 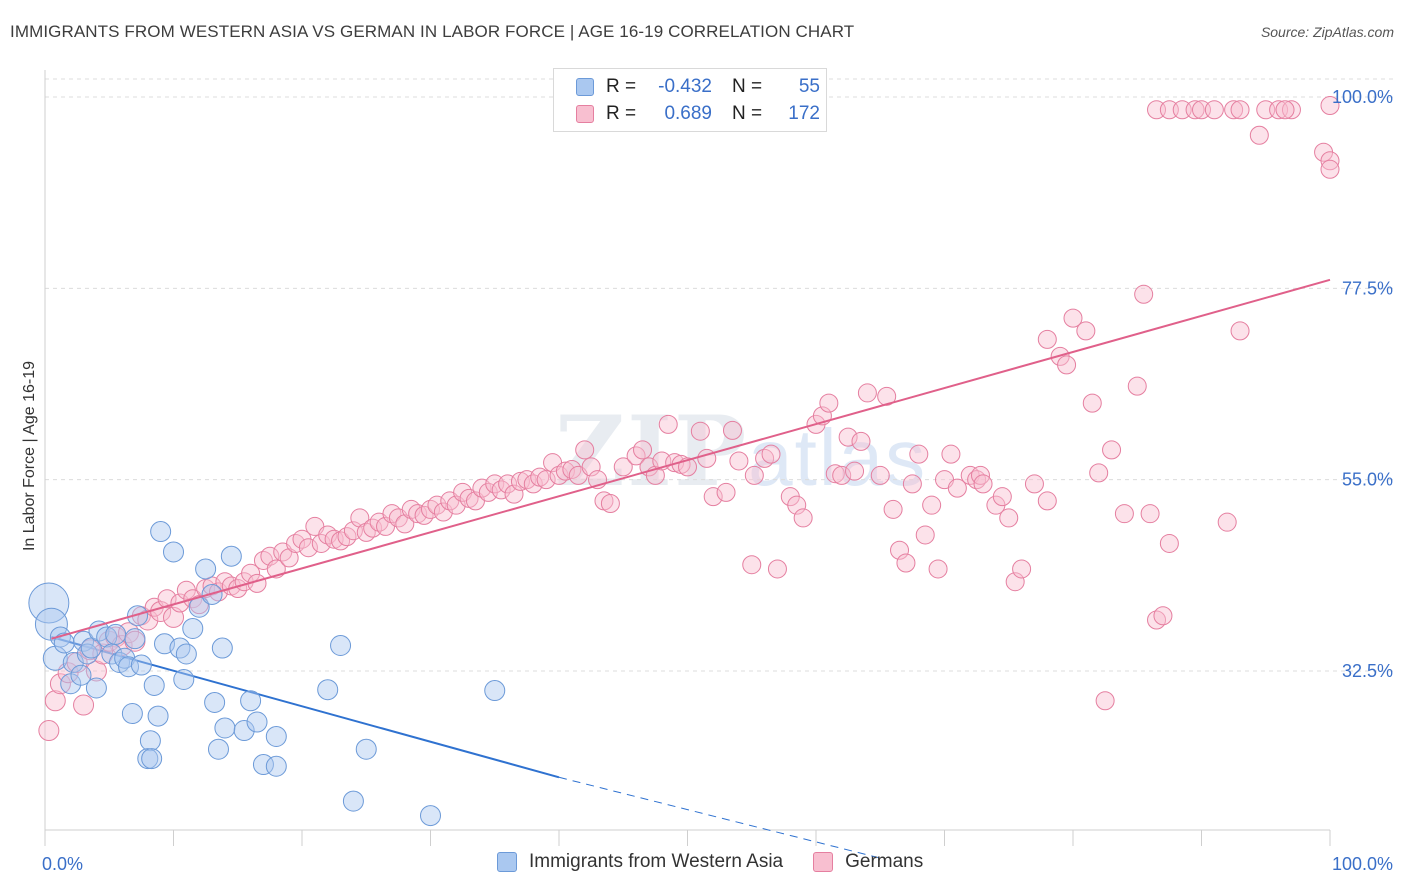 What do you see at coordinates (838, 457) in the screenshot?
I see `watermark-atlas: atlas` at bounding box center [838, 457].